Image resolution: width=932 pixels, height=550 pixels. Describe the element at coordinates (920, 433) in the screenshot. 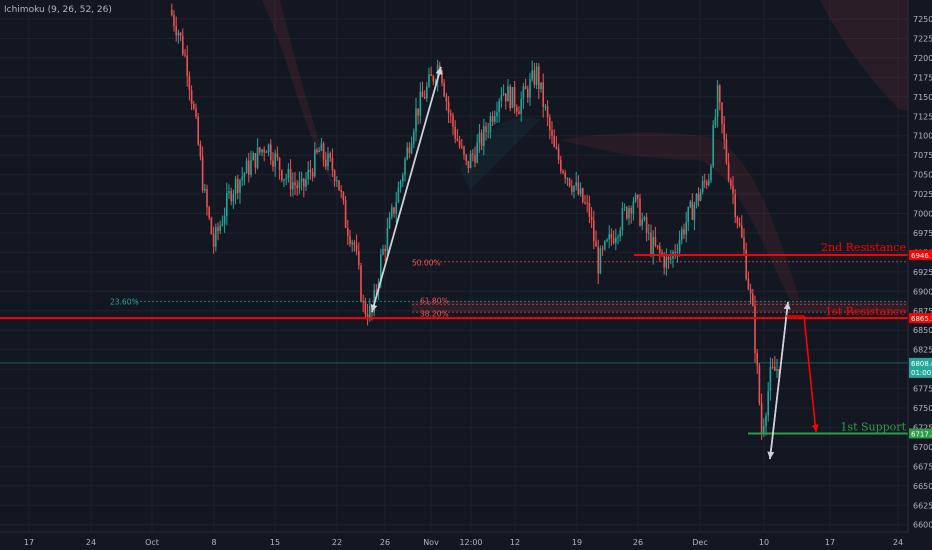

I see `support-1-price-tag-bg` at that location.